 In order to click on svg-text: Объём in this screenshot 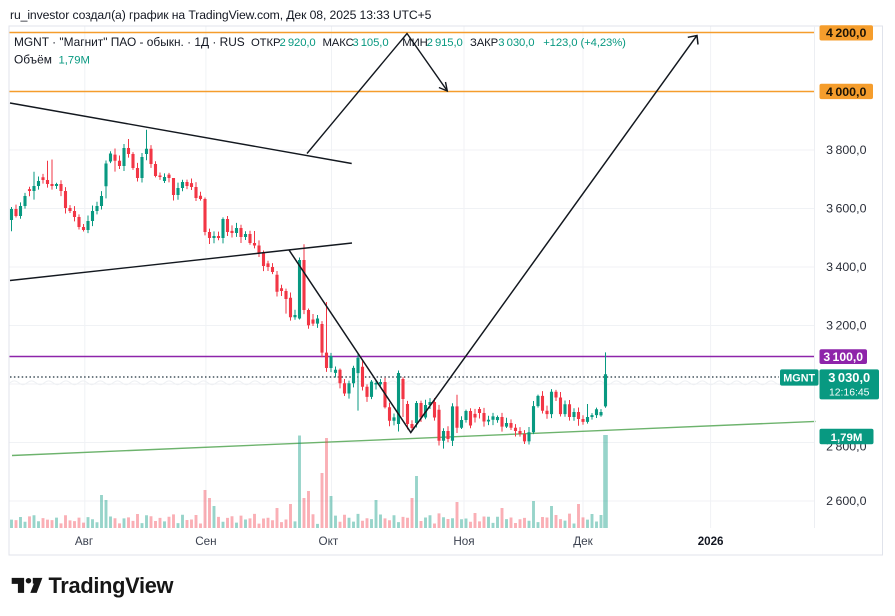, I will do `click(33, 60)`.